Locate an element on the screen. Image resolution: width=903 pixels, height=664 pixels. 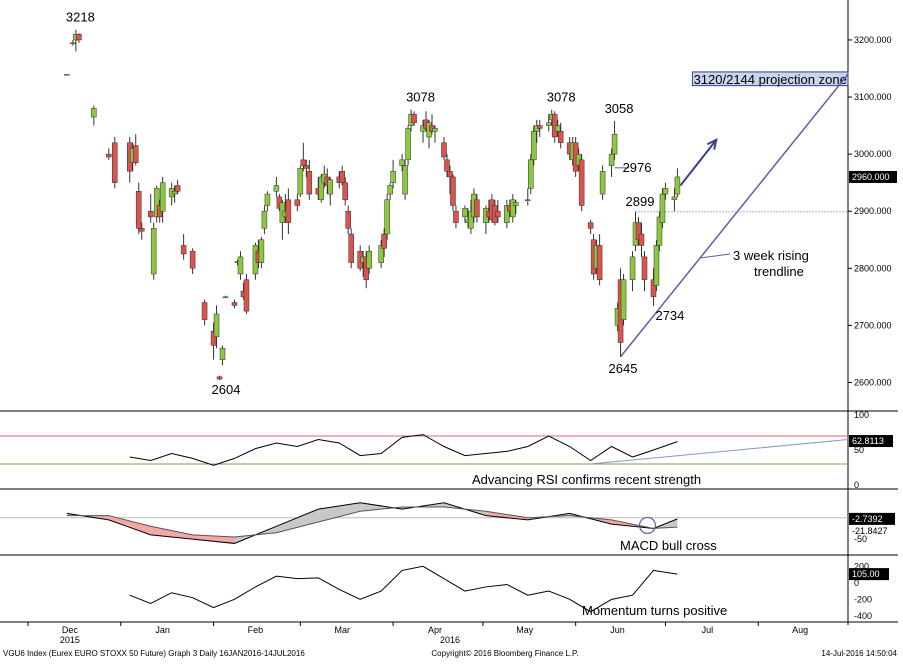
rsi-tick-label: 100 is located at coordinates (861, 415).